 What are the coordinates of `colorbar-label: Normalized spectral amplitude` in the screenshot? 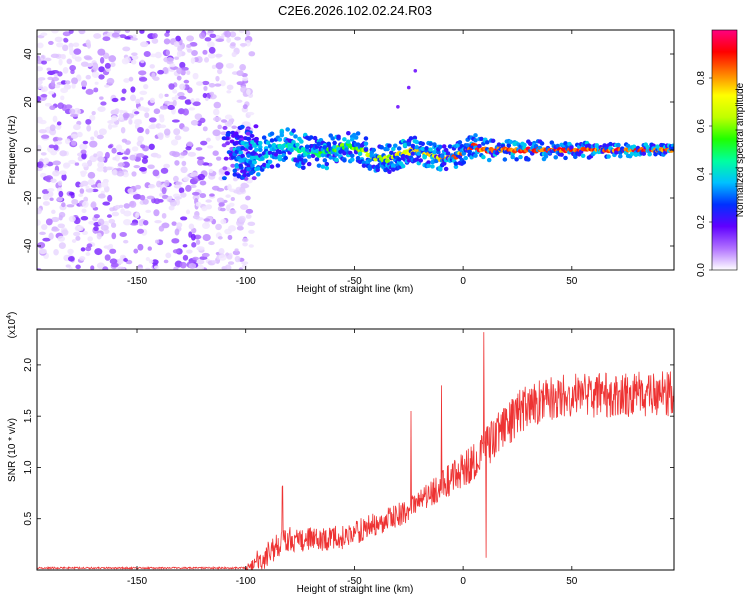 It's located at (740, 149).